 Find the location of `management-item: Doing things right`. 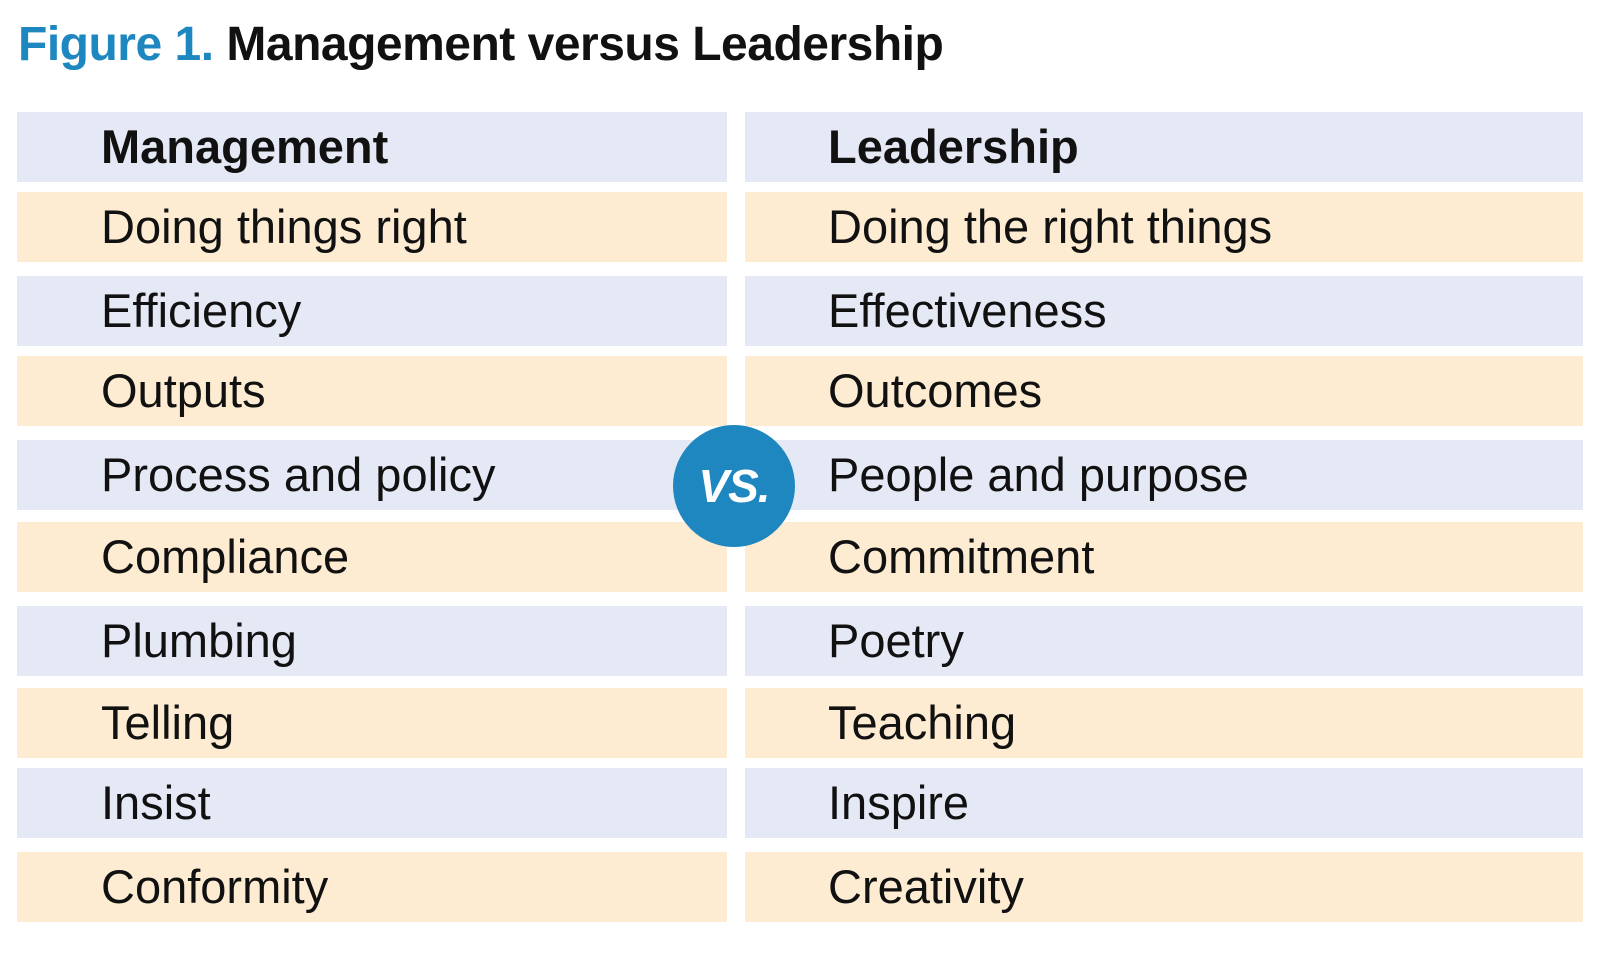

management-item: Doing things right is located at coordinates (372, 227).